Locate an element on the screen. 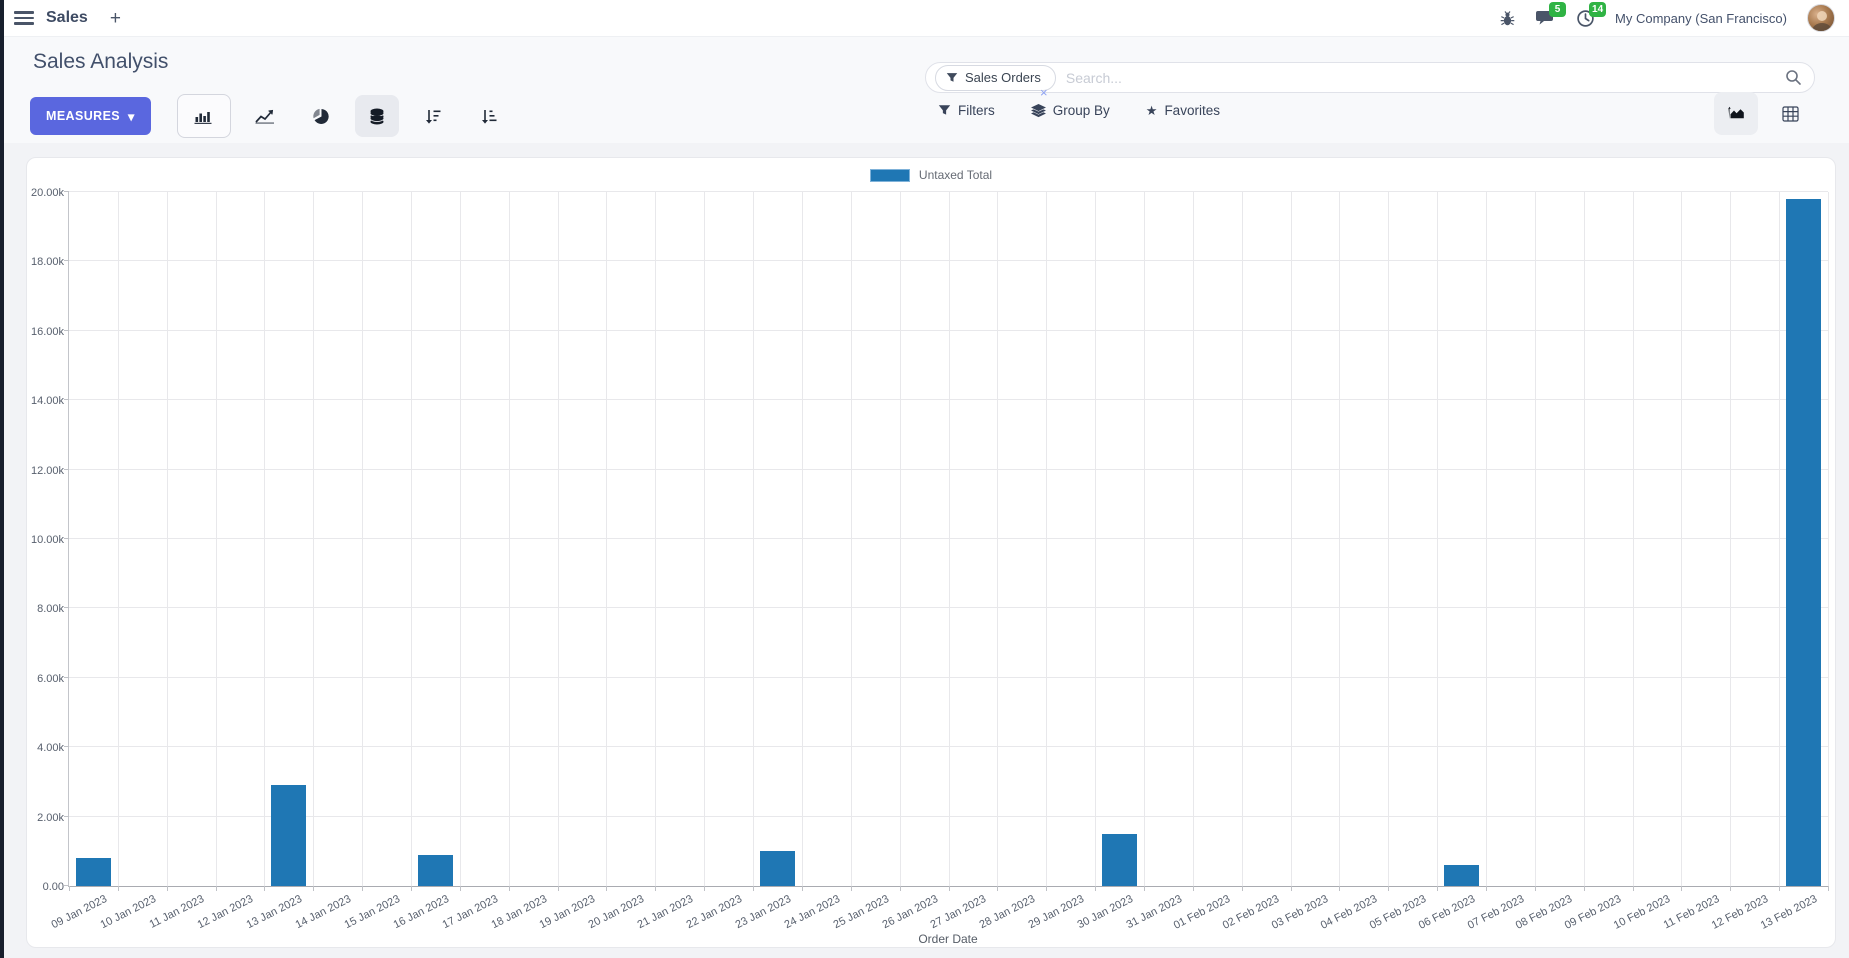  area-chart-icon is located at coordinates (1735, 112).